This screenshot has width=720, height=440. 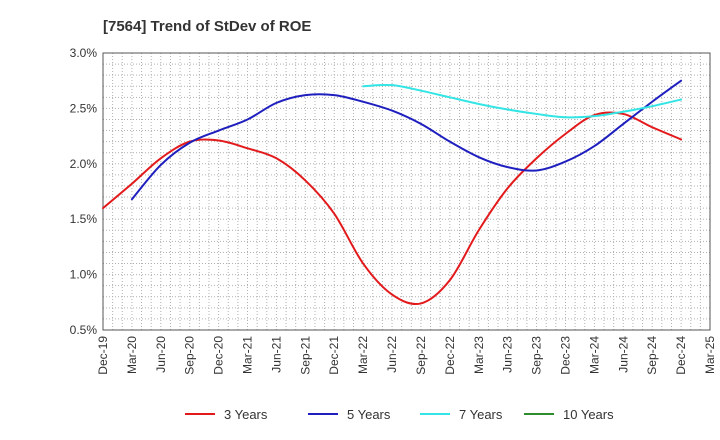 I want to click on x-tick-label: Dec-23, so click(x=565, y=355).